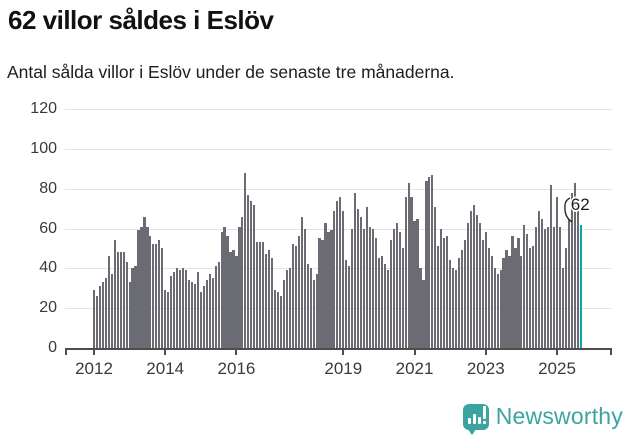 This screenshot has width=631, height=439. I want to click on highlighted-bar, so click(580, 286).